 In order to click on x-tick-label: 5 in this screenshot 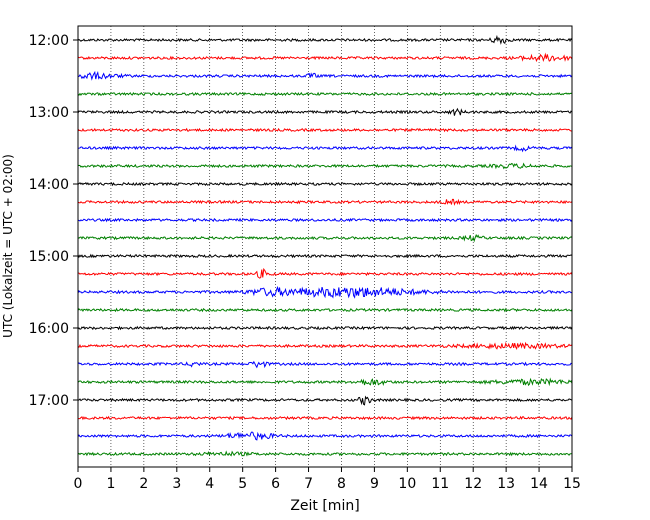, I will do `click(242, 484)`.